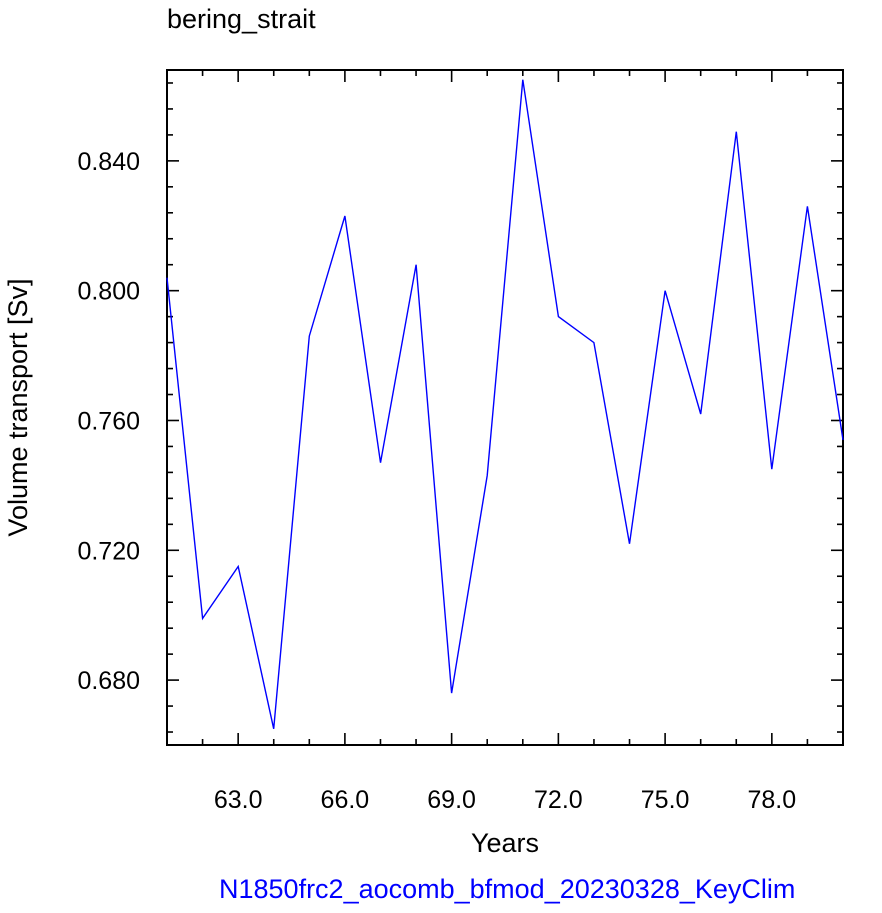  I want to click on y-axis-label: Volume transport [Sv], so click(18, 407).